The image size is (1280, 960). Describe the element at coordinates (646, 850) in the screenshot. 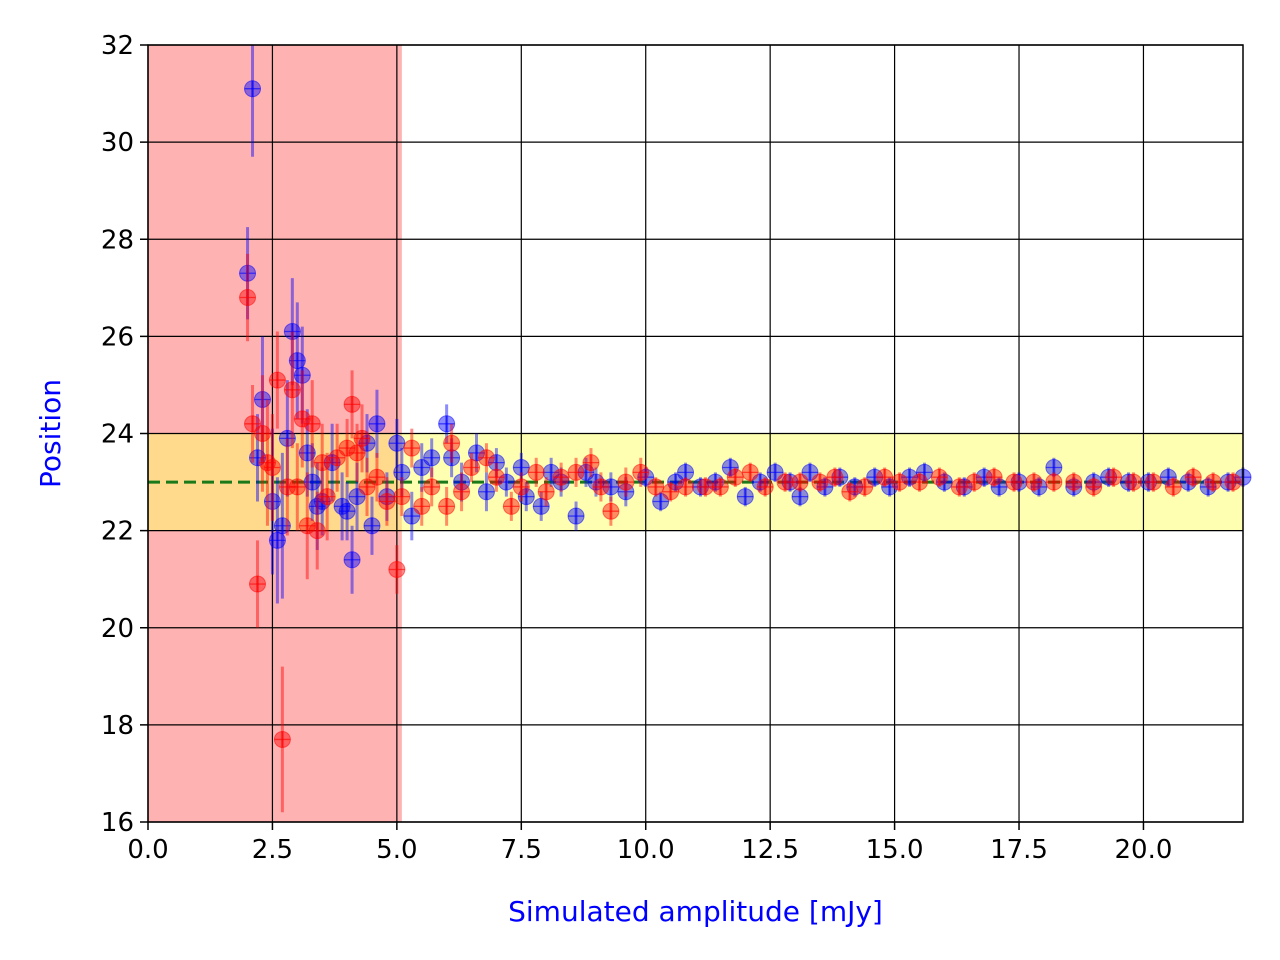

I see `x-tick-label: 10.0` at that location.